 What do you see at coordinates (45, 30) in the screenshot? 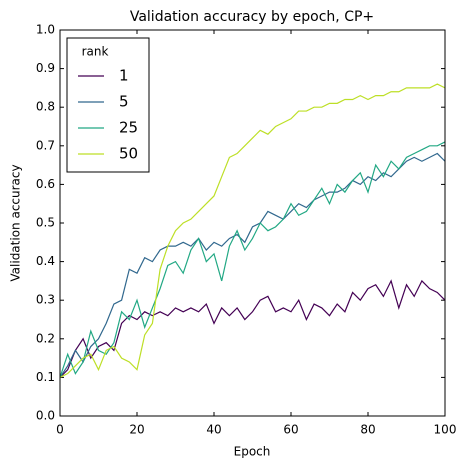
I see `y-tick-label: 1.0` at bounding box center [45, 30].